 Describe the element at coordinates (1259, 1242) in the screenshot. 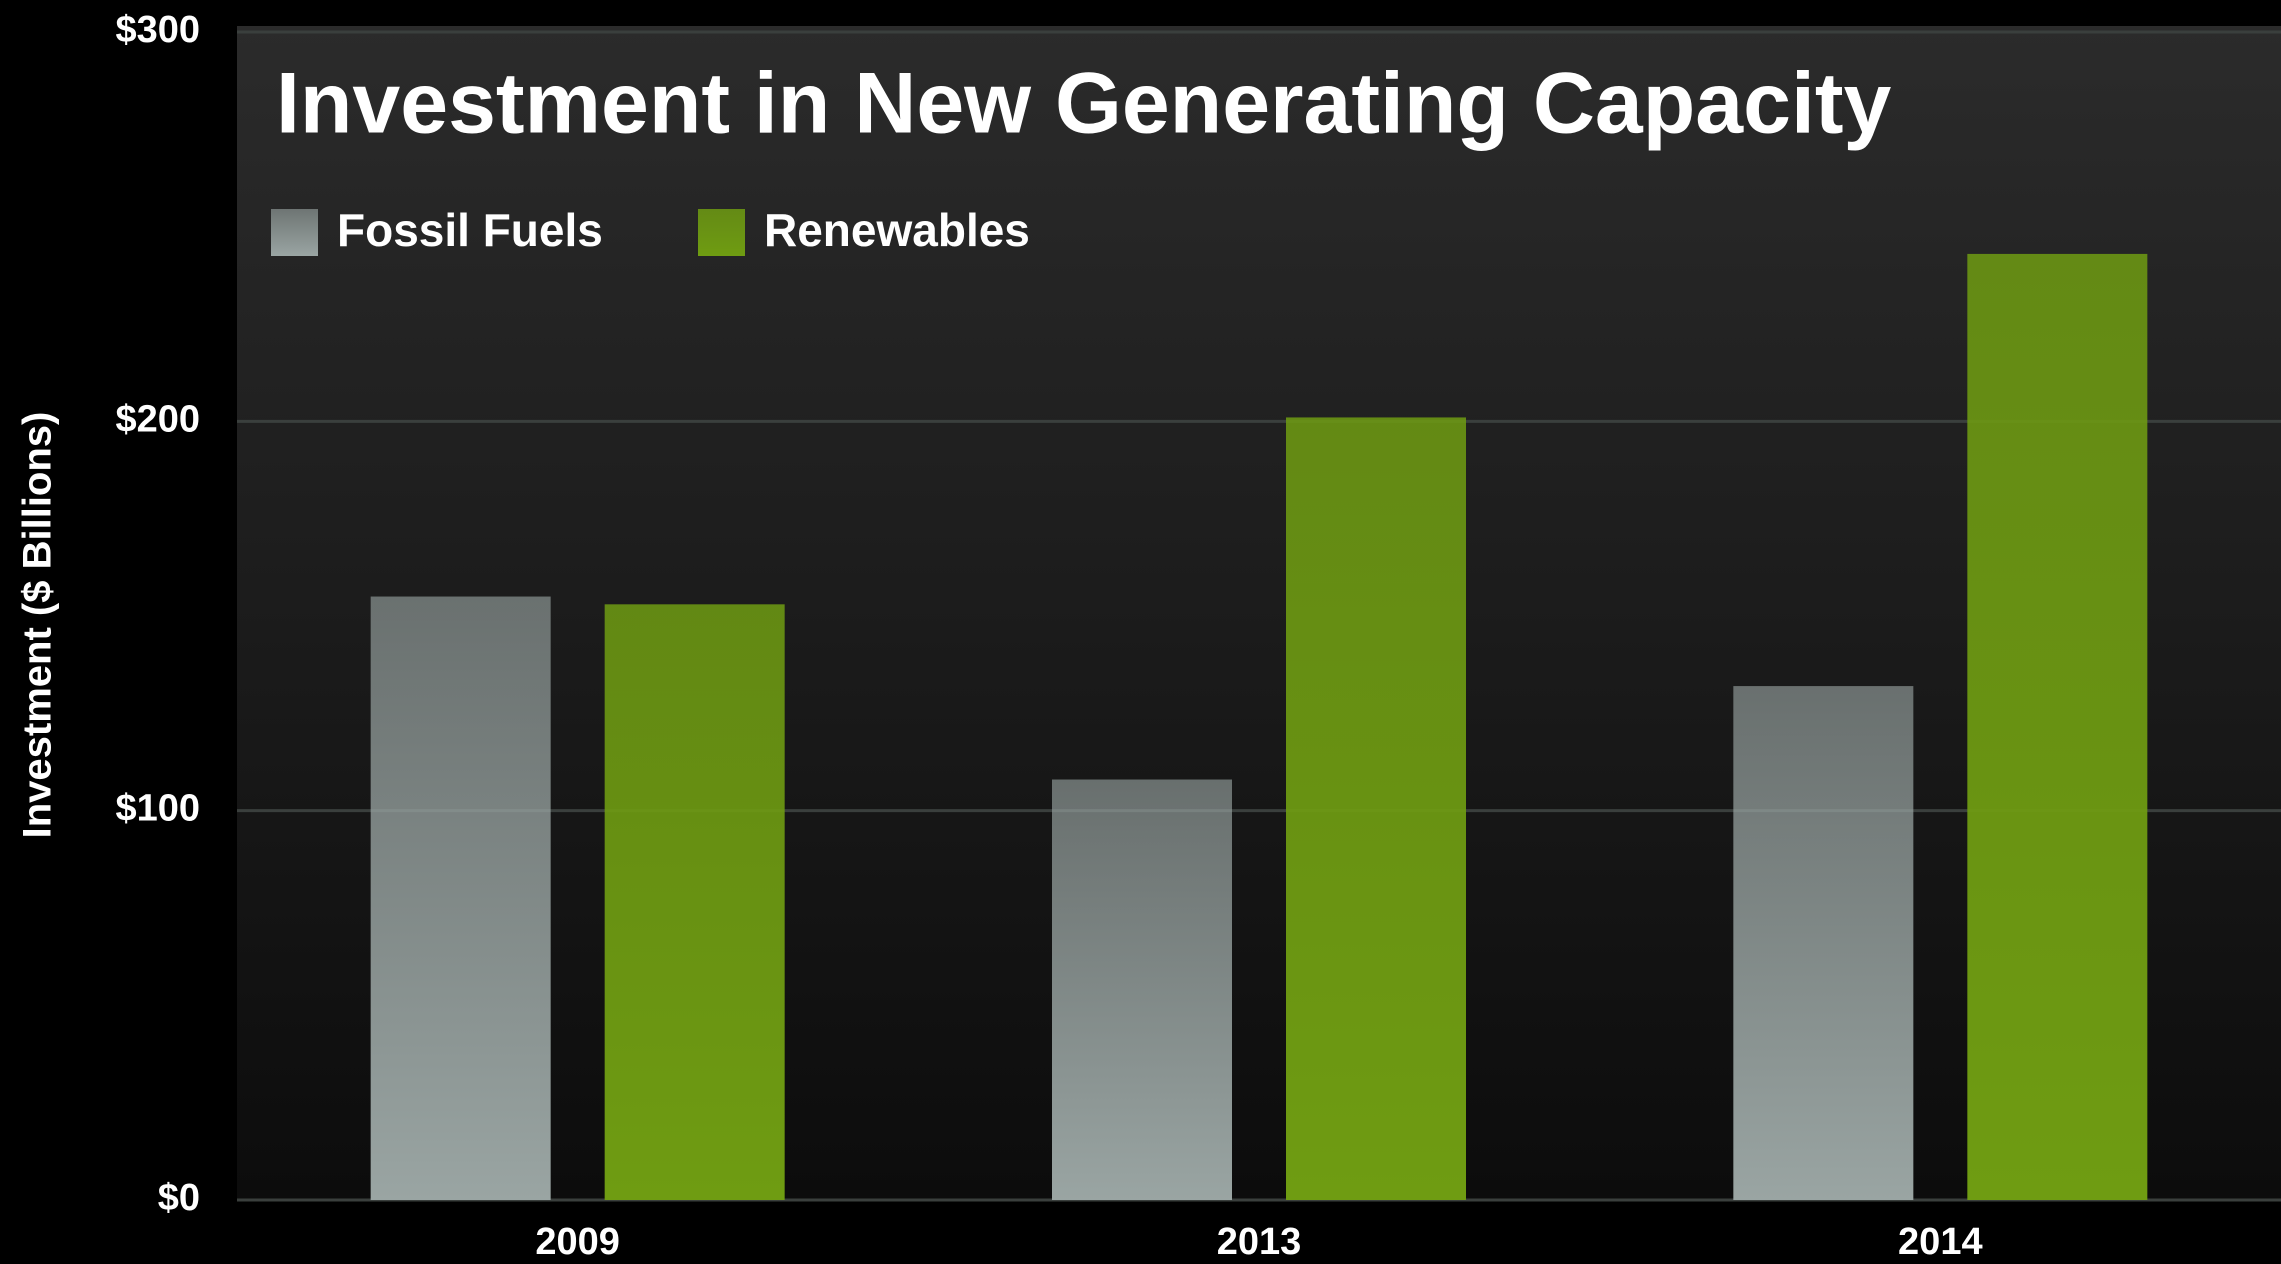

I see `x-tick-label: 2013` at that location.